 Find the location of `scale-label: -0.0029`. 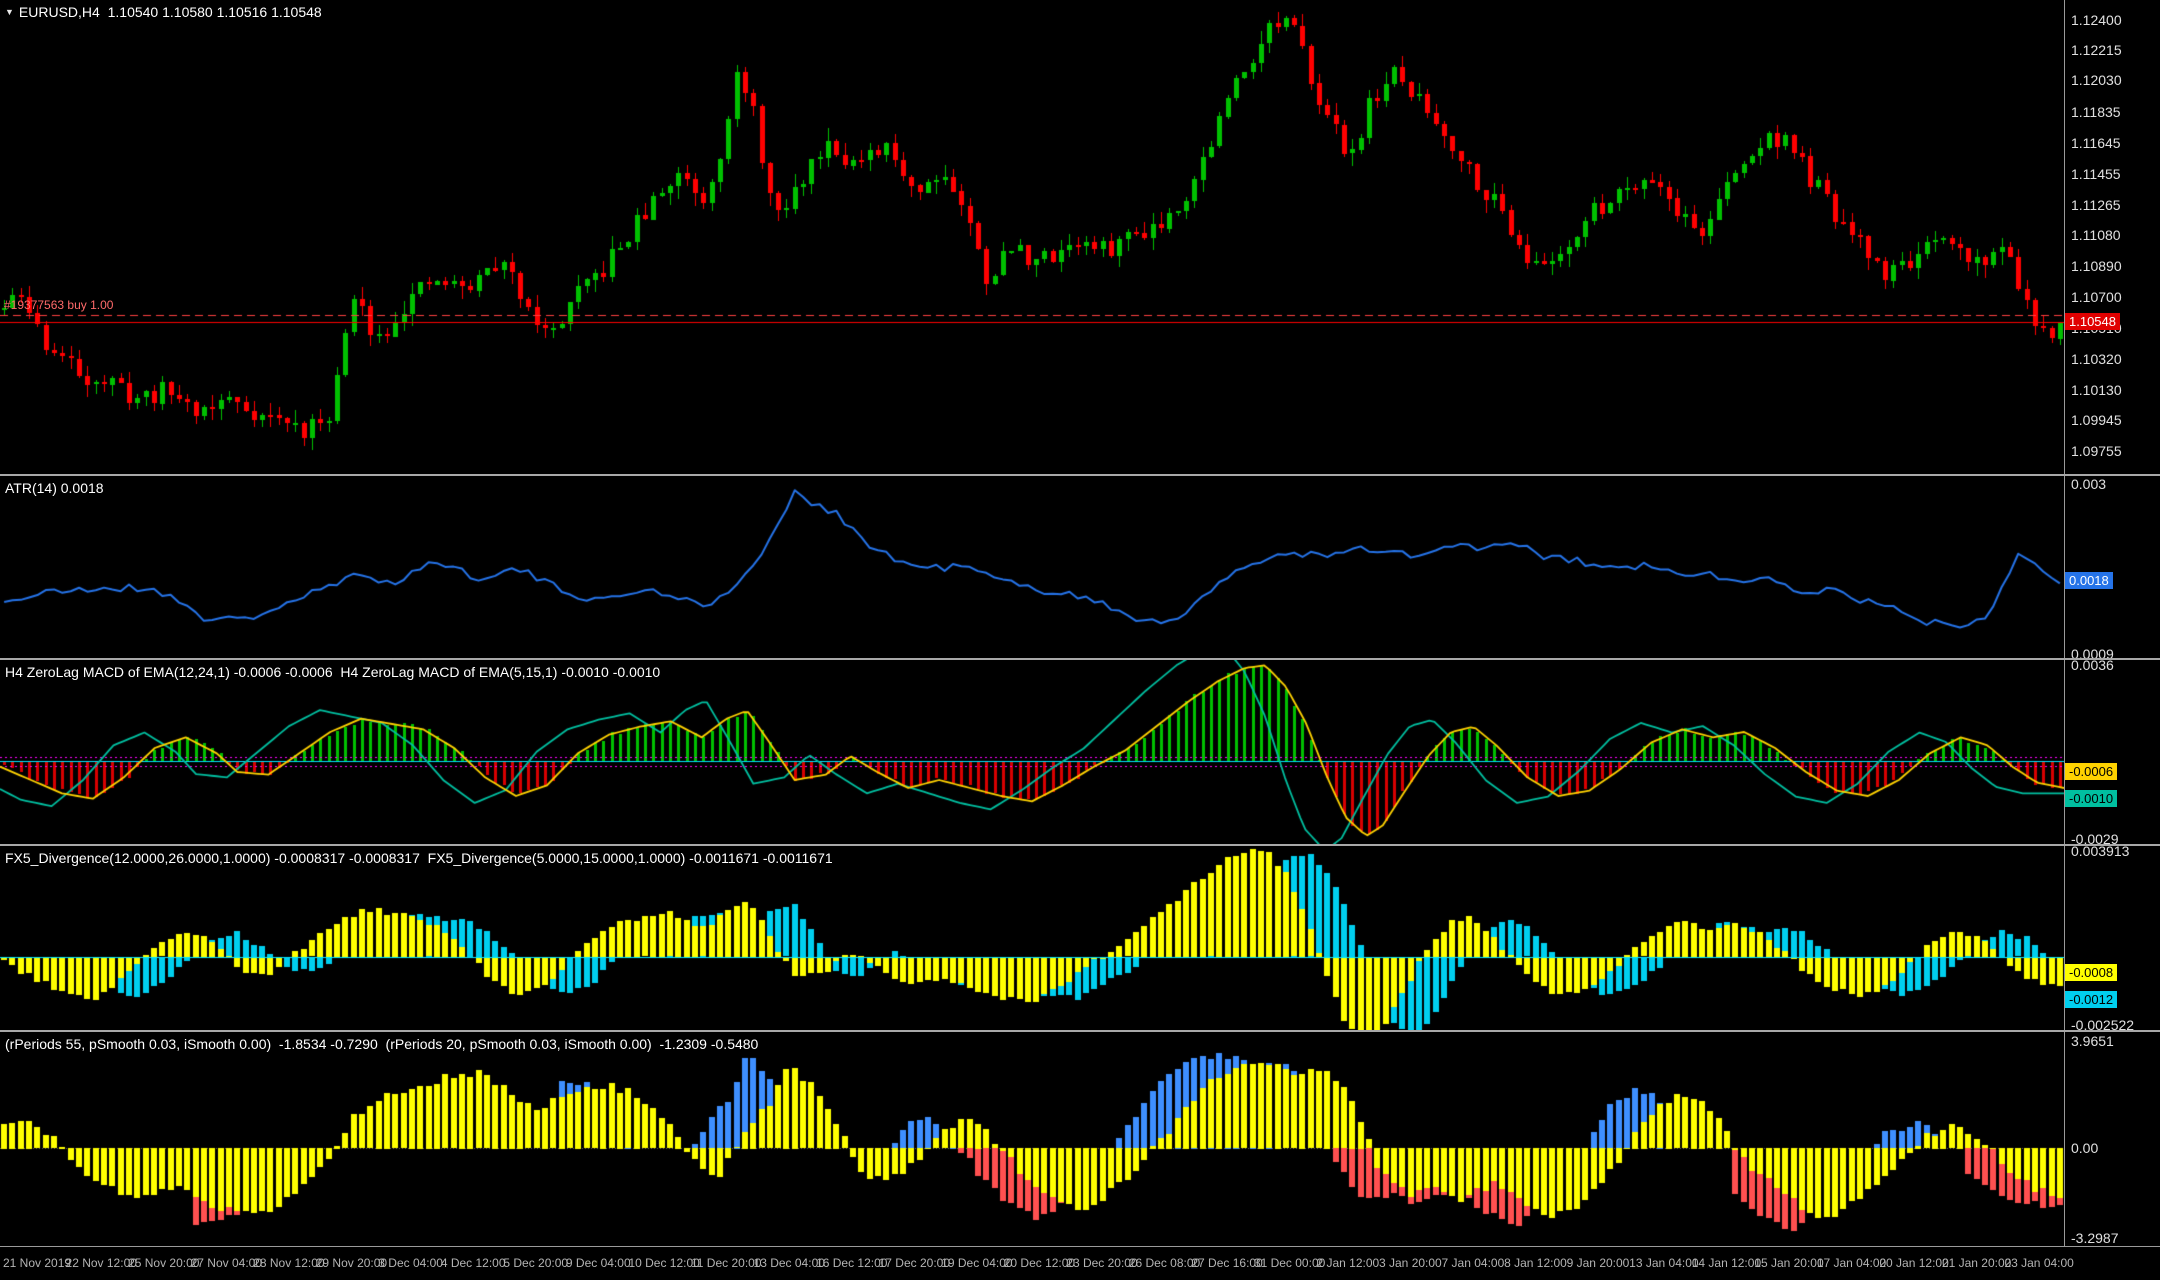

scale-label: -0.0029 is located at coordinates (2095, 838).